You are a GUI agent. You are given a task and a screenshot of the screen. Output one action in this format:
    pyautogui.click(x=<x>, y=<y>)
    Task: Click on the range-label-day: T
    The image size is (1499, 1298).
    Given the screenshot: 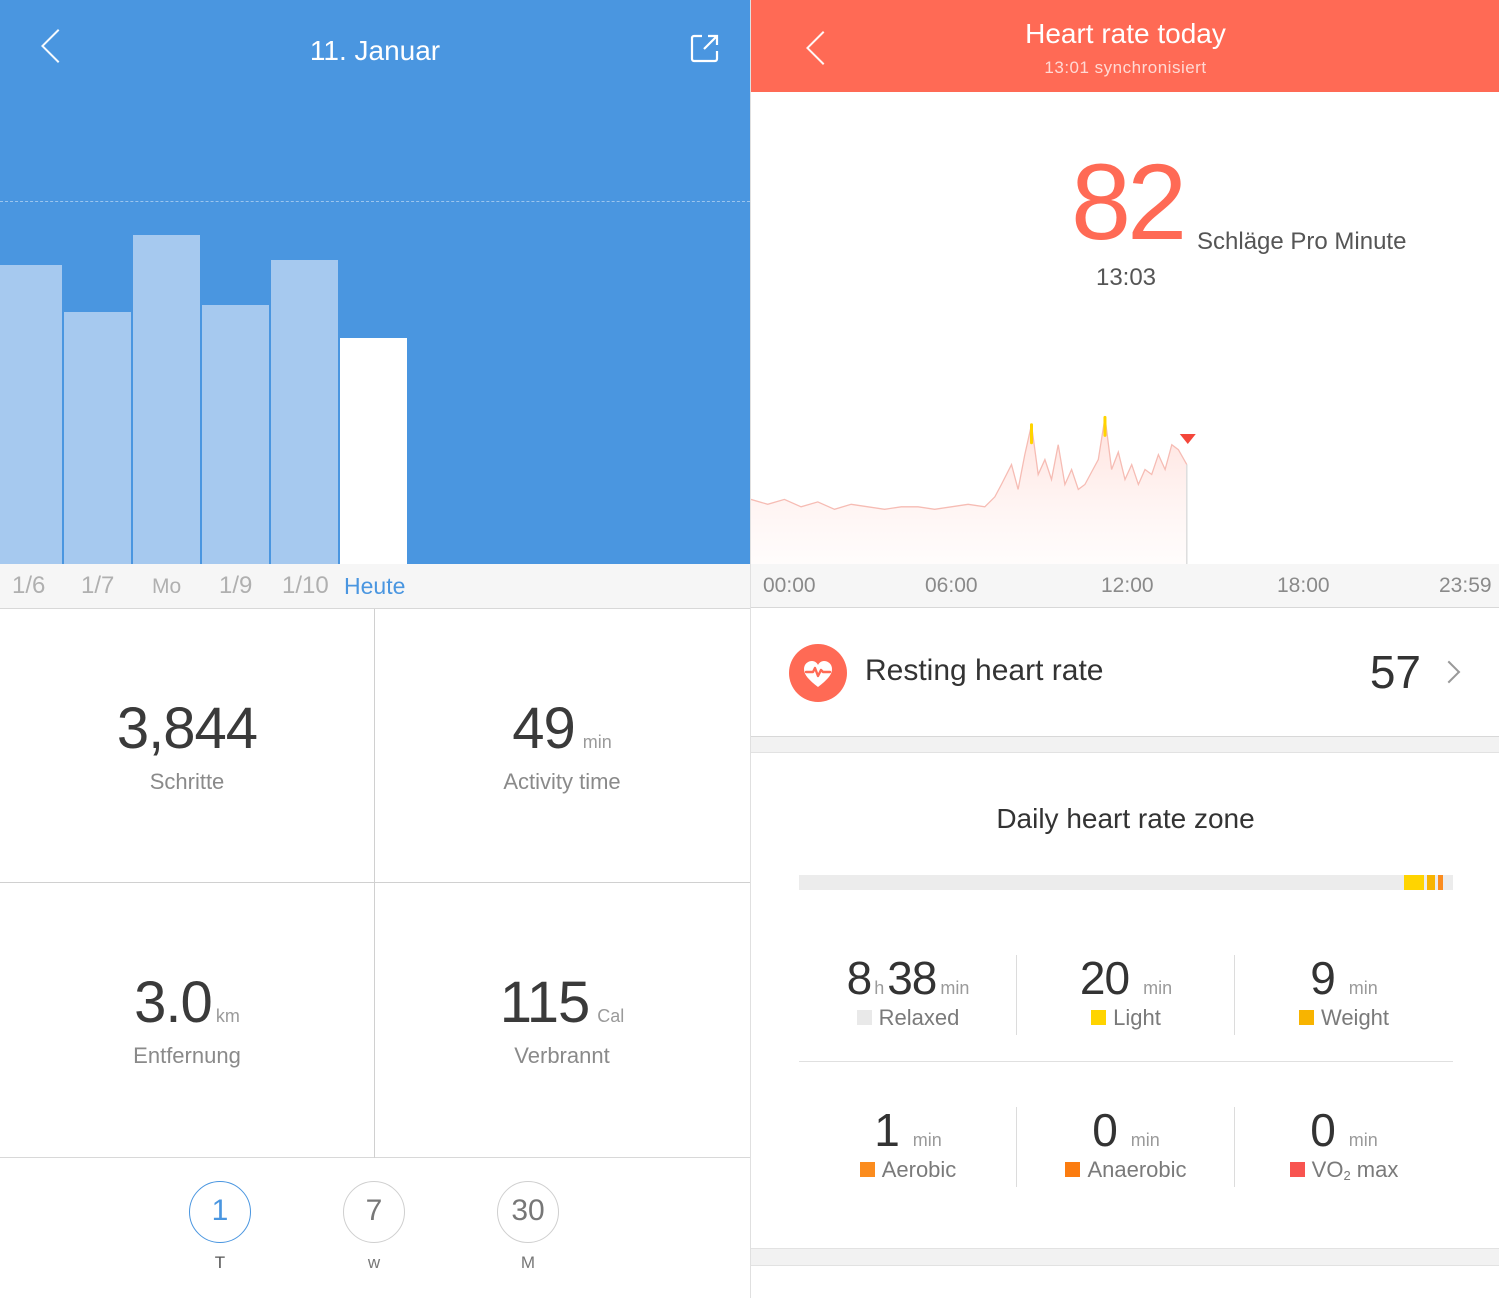 What is the action you would take?
    pyautogui.click(x=220, y=1262)
    